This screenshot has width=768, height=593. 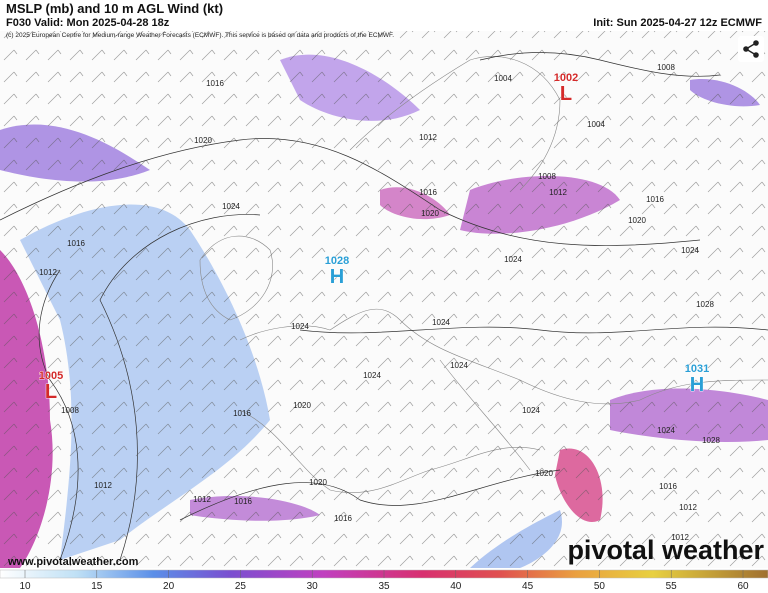 What do you see at coordinates (169, 586) in the screenshot?
I see `colorbar-tick-label: 20` at bounding box center [169, 586].